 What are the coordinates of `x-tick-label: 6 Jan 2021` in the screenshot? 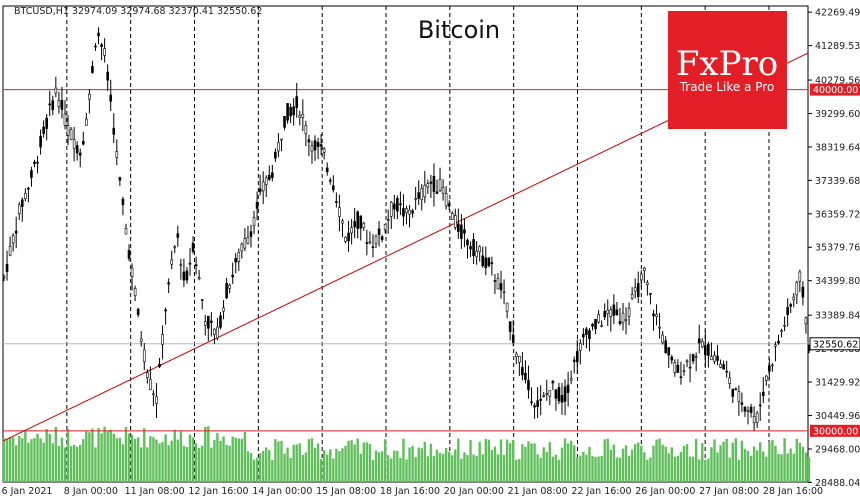 It's located at (27, 491).